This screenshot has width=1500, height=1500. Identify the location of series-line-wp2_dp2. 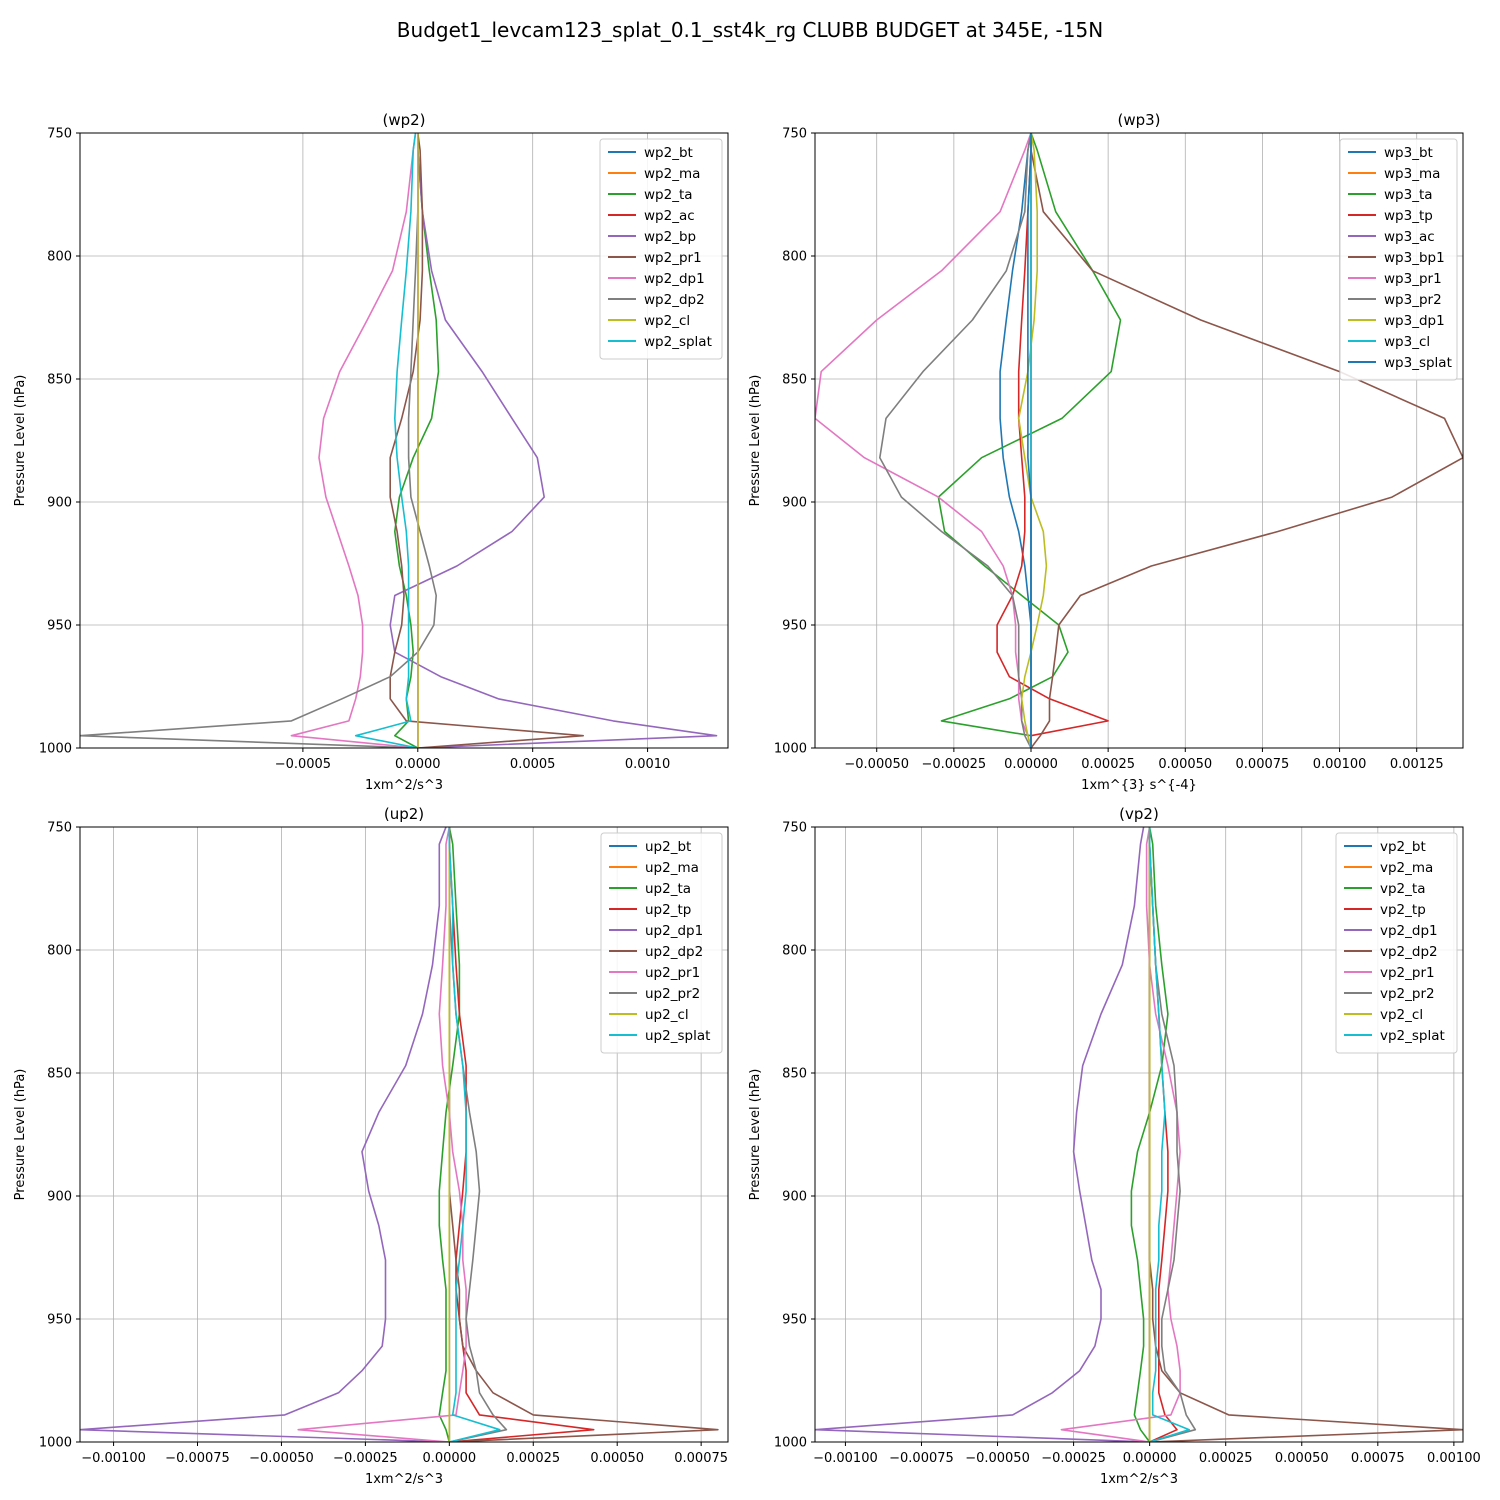
(259, 440).